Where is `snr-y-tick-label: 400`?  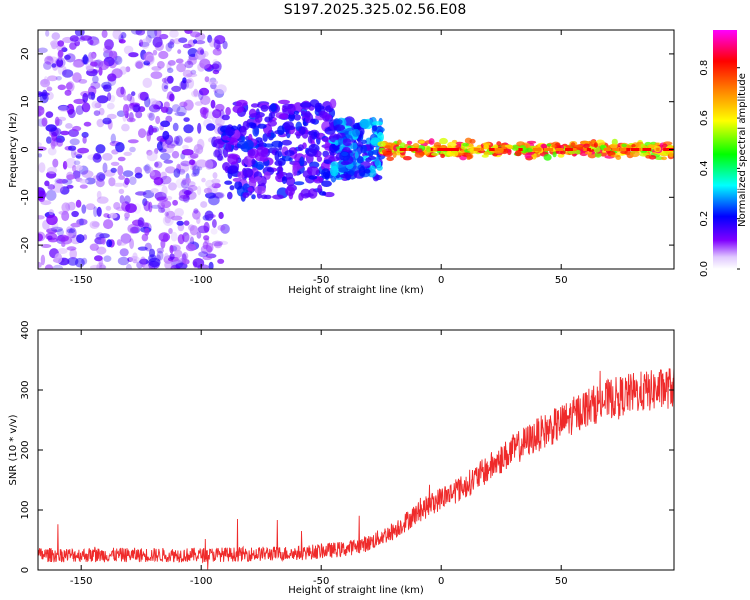
snr-y-tick-label: 400 is located at coordinates (25, 329).